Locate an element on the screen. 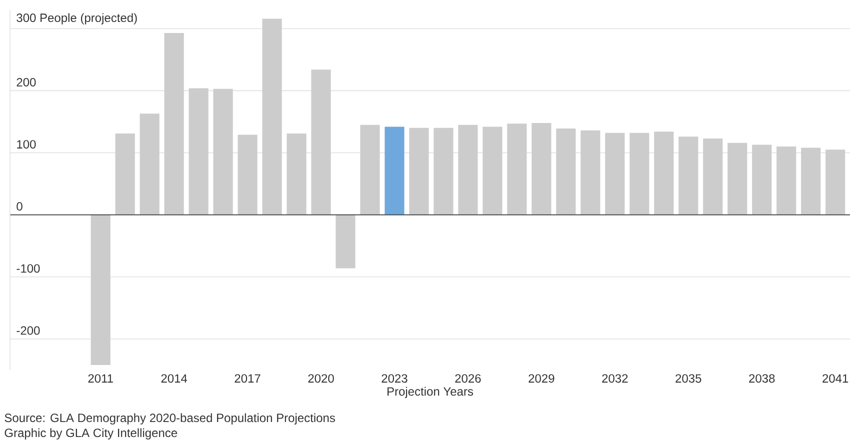  x-axis-title: Projection Years is located at coordinates (431, 392).